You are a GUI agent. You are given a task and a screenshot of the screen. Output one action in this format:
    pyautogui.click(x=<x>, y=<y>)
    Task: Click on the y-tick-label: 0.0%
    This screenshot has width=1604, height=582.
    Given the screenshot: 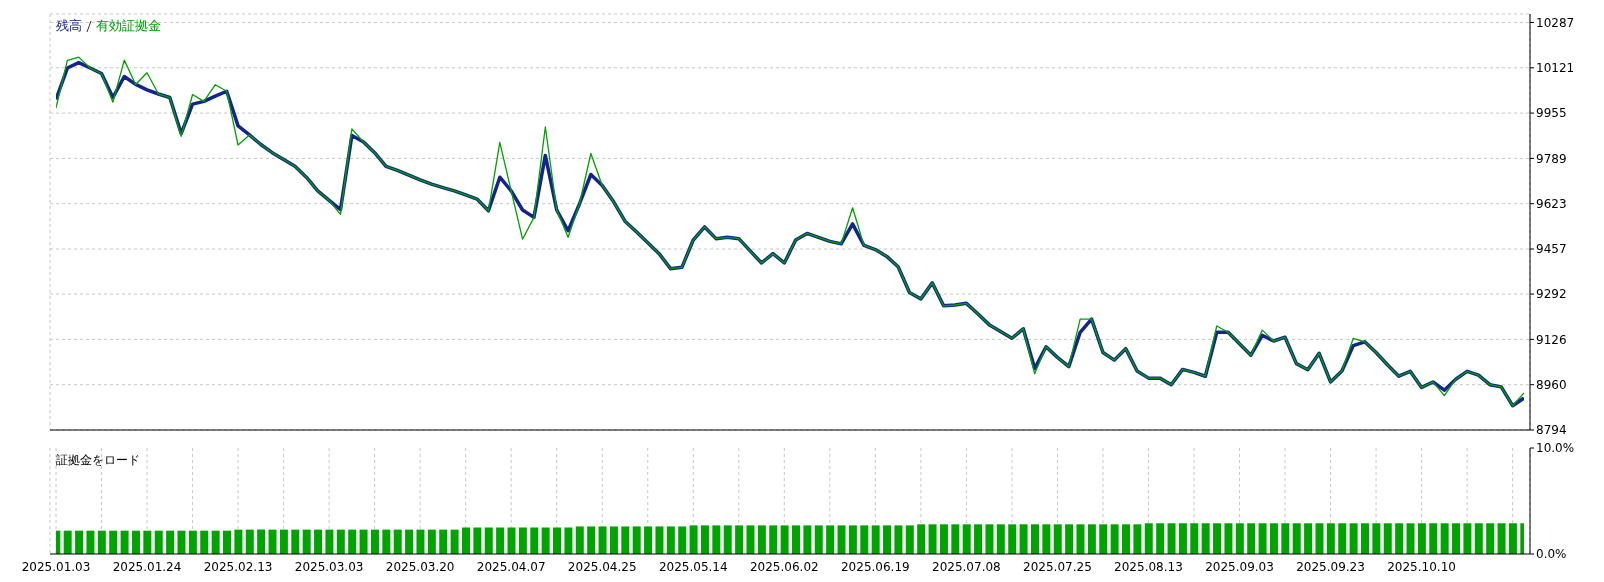 What is the action you would take?
    pyautogui.click(x=1551, y=554)
    